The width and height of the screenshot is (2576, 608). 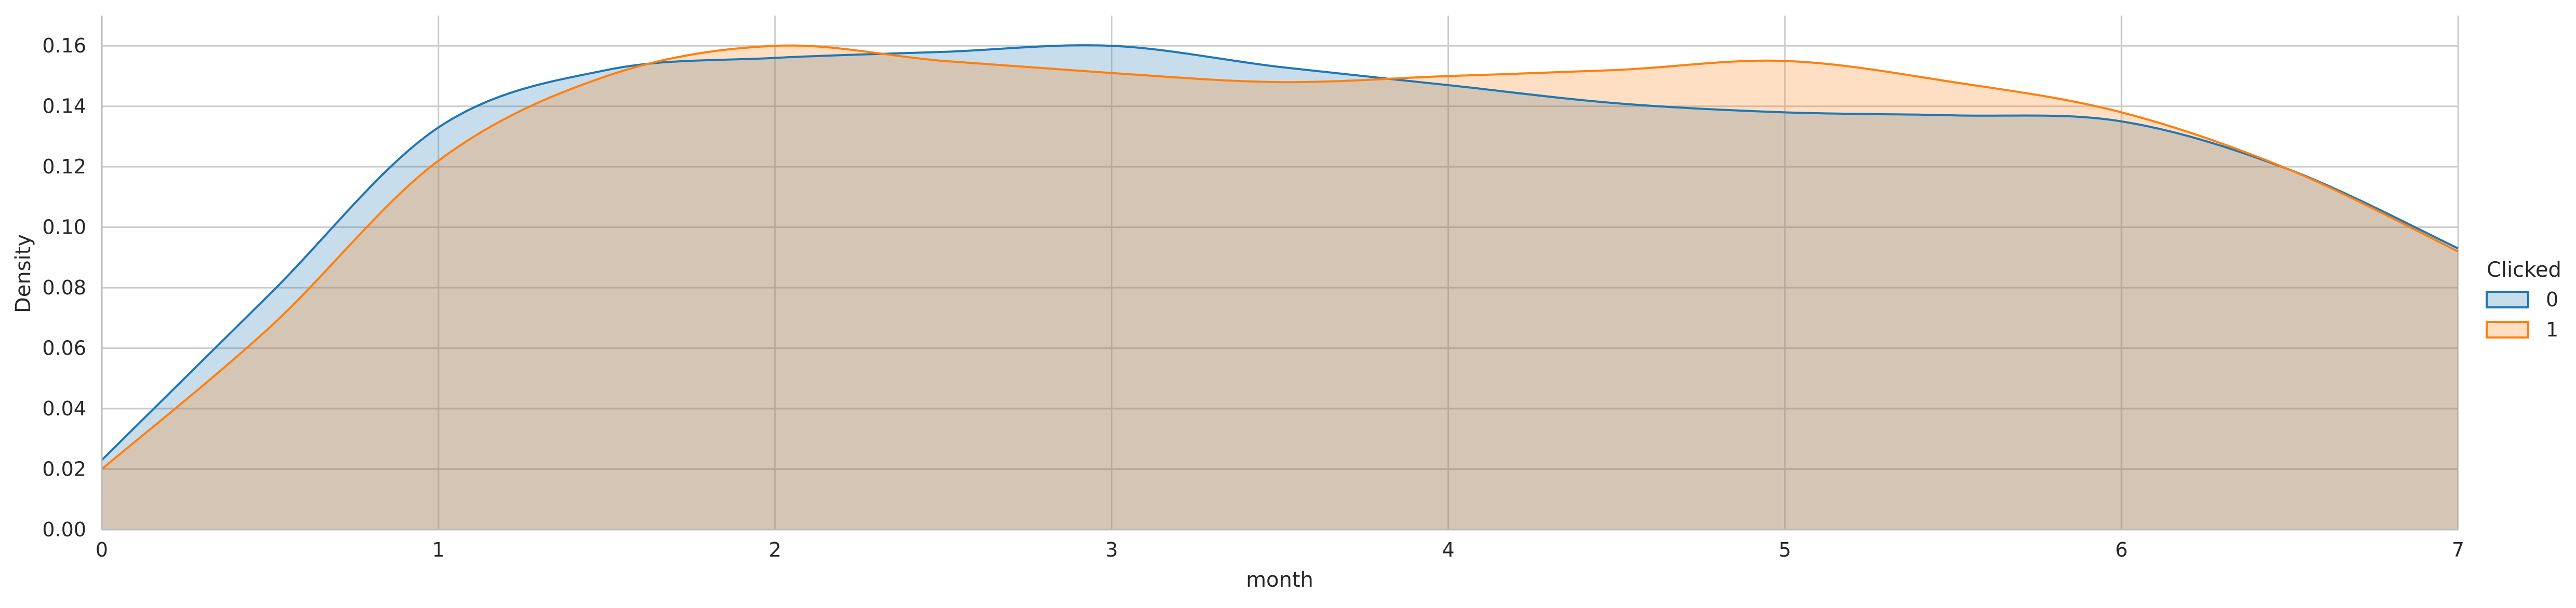 What do you see at coordinates (2552, 329) in the screenshot?
I see `legend-label-1: 1` at bounding box center [2552, 329].